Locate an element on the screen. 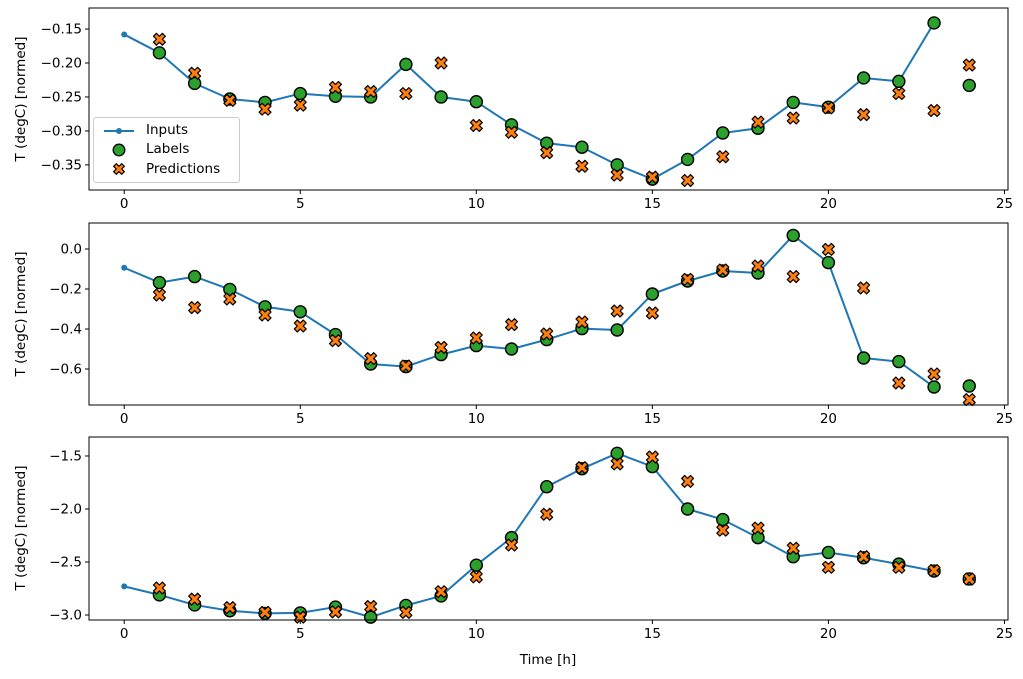 The height and width of the screenshot is (679, 1023). legend-label-predictions: Predictions is located at coordinates (183, 168).